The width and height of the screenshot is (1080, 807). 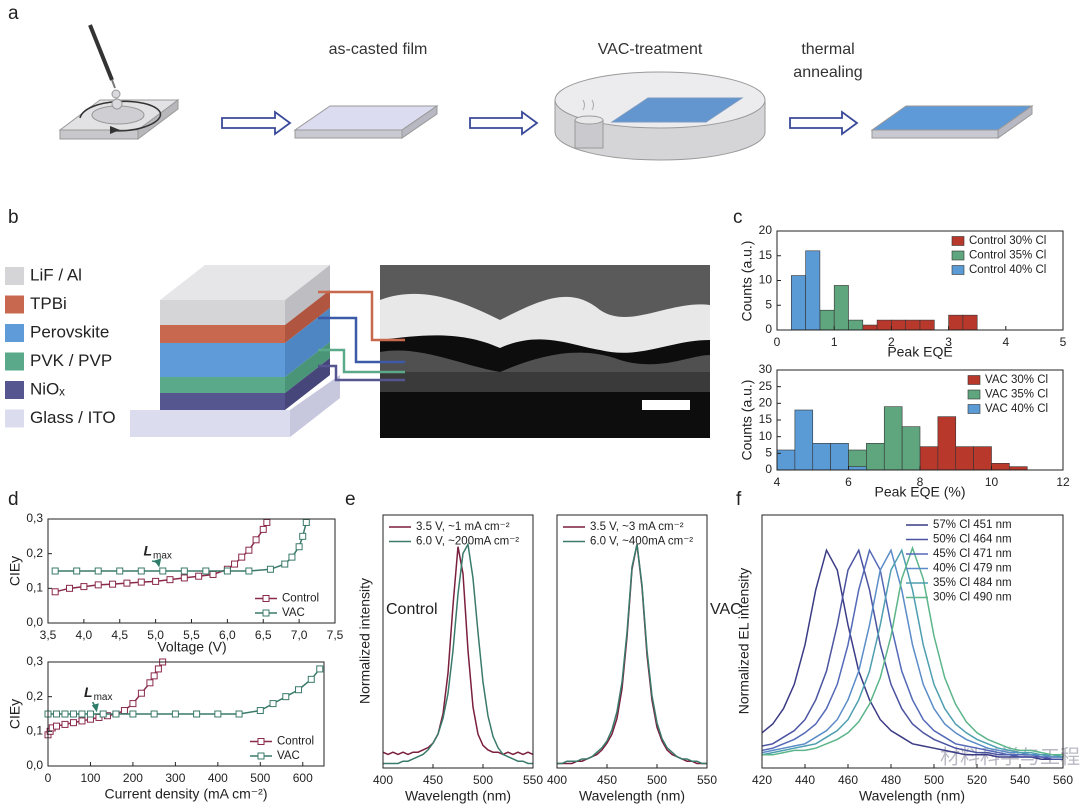 I want to click on legend-label: 45% Cl 471 nm, so click(x=972, y=554).